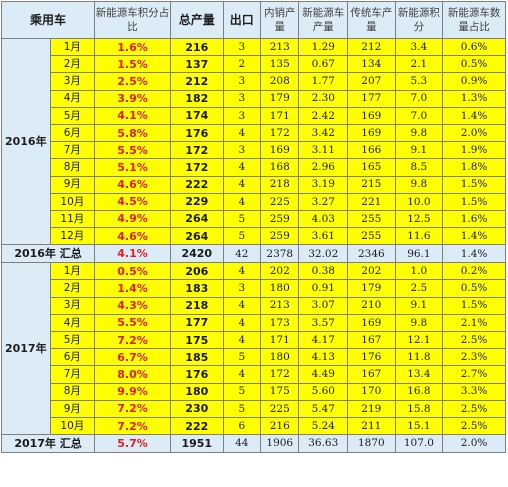  Describe the element at coordinates (419, 150) in the screenshot. I see `ne-credit-cell: 9.1` at that location.